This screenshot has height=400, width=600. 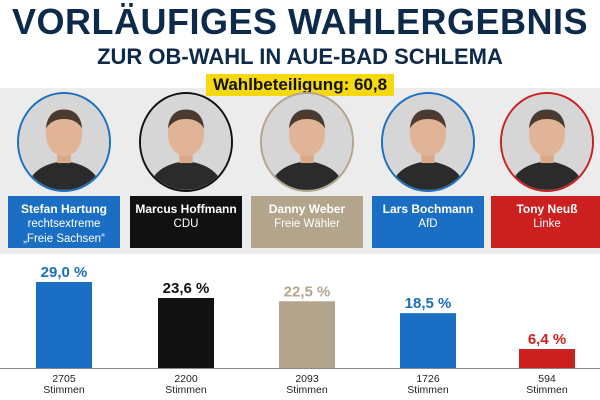 I want to click on bar-value-label: 6,4 %, so click(x=547, y=339).